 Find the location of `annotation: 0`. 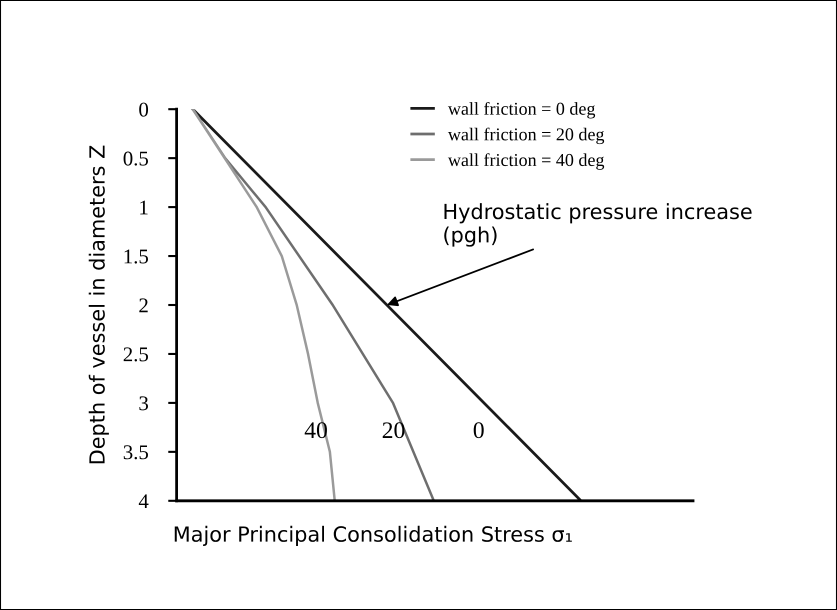

annotation: 0 is located at coordinates (479, 430).